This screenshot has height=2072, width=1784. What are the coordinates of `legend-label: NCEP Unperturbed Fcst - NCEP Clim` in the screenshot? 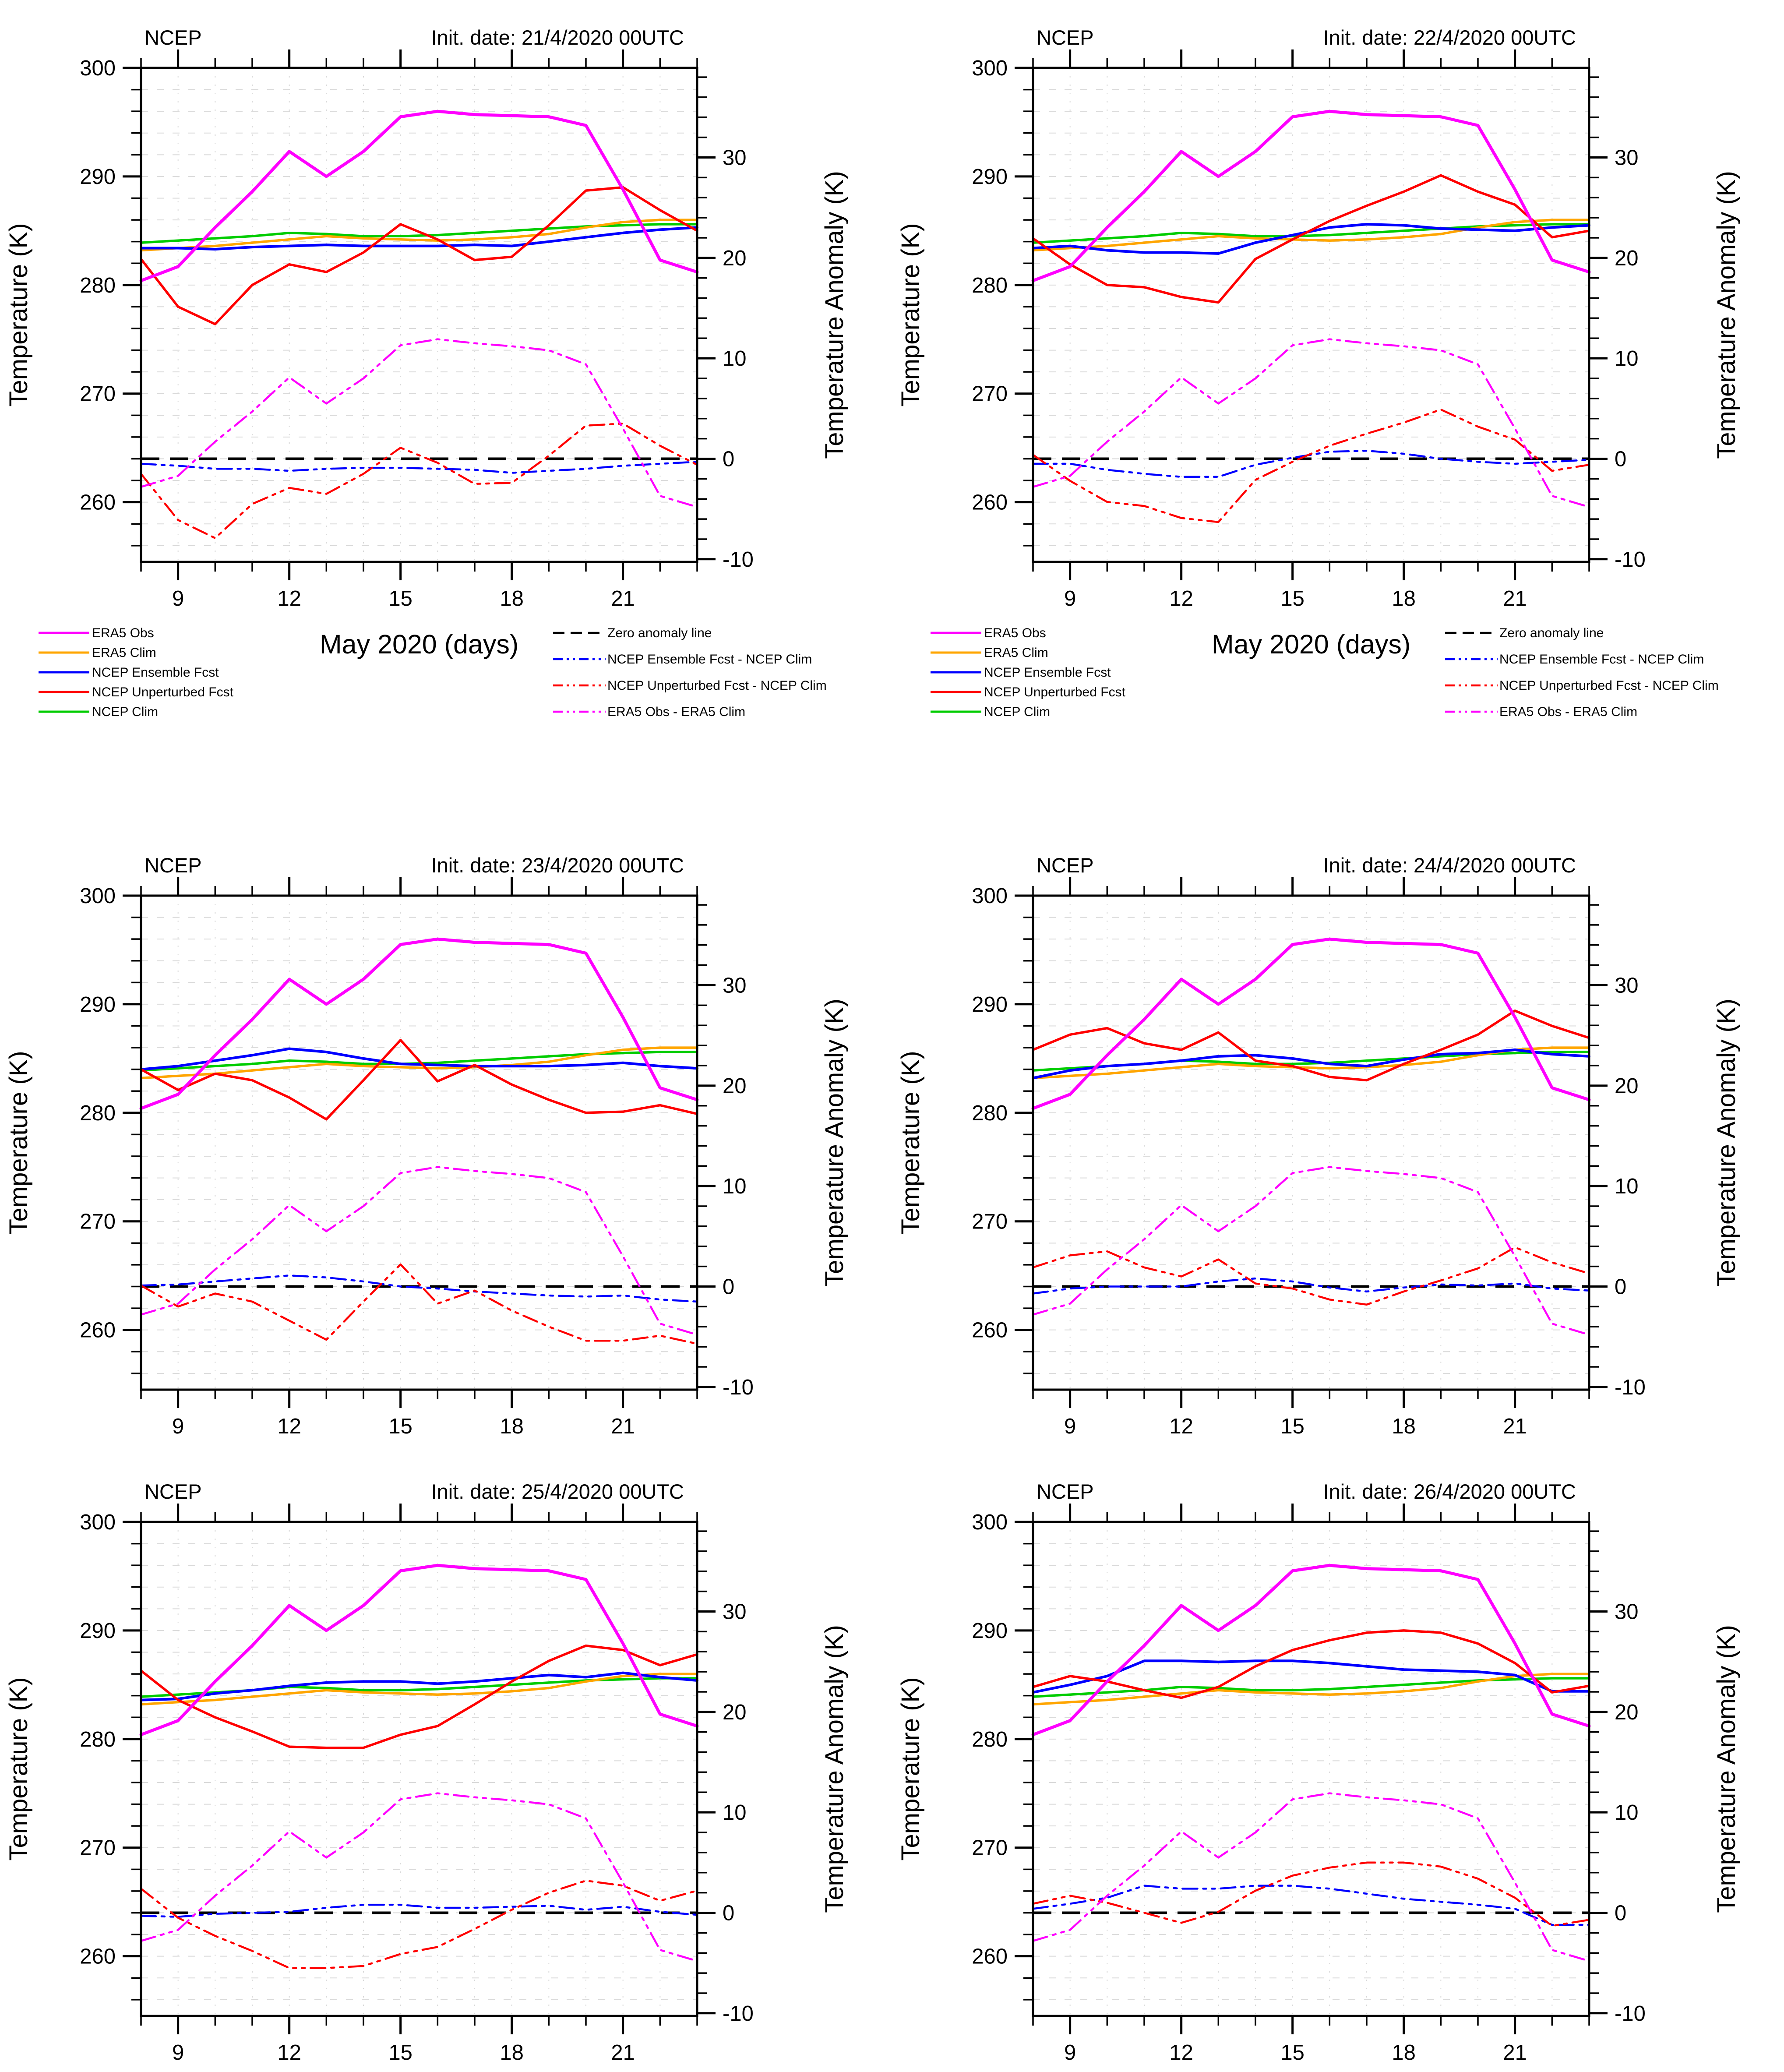 It's located at (717, 685).